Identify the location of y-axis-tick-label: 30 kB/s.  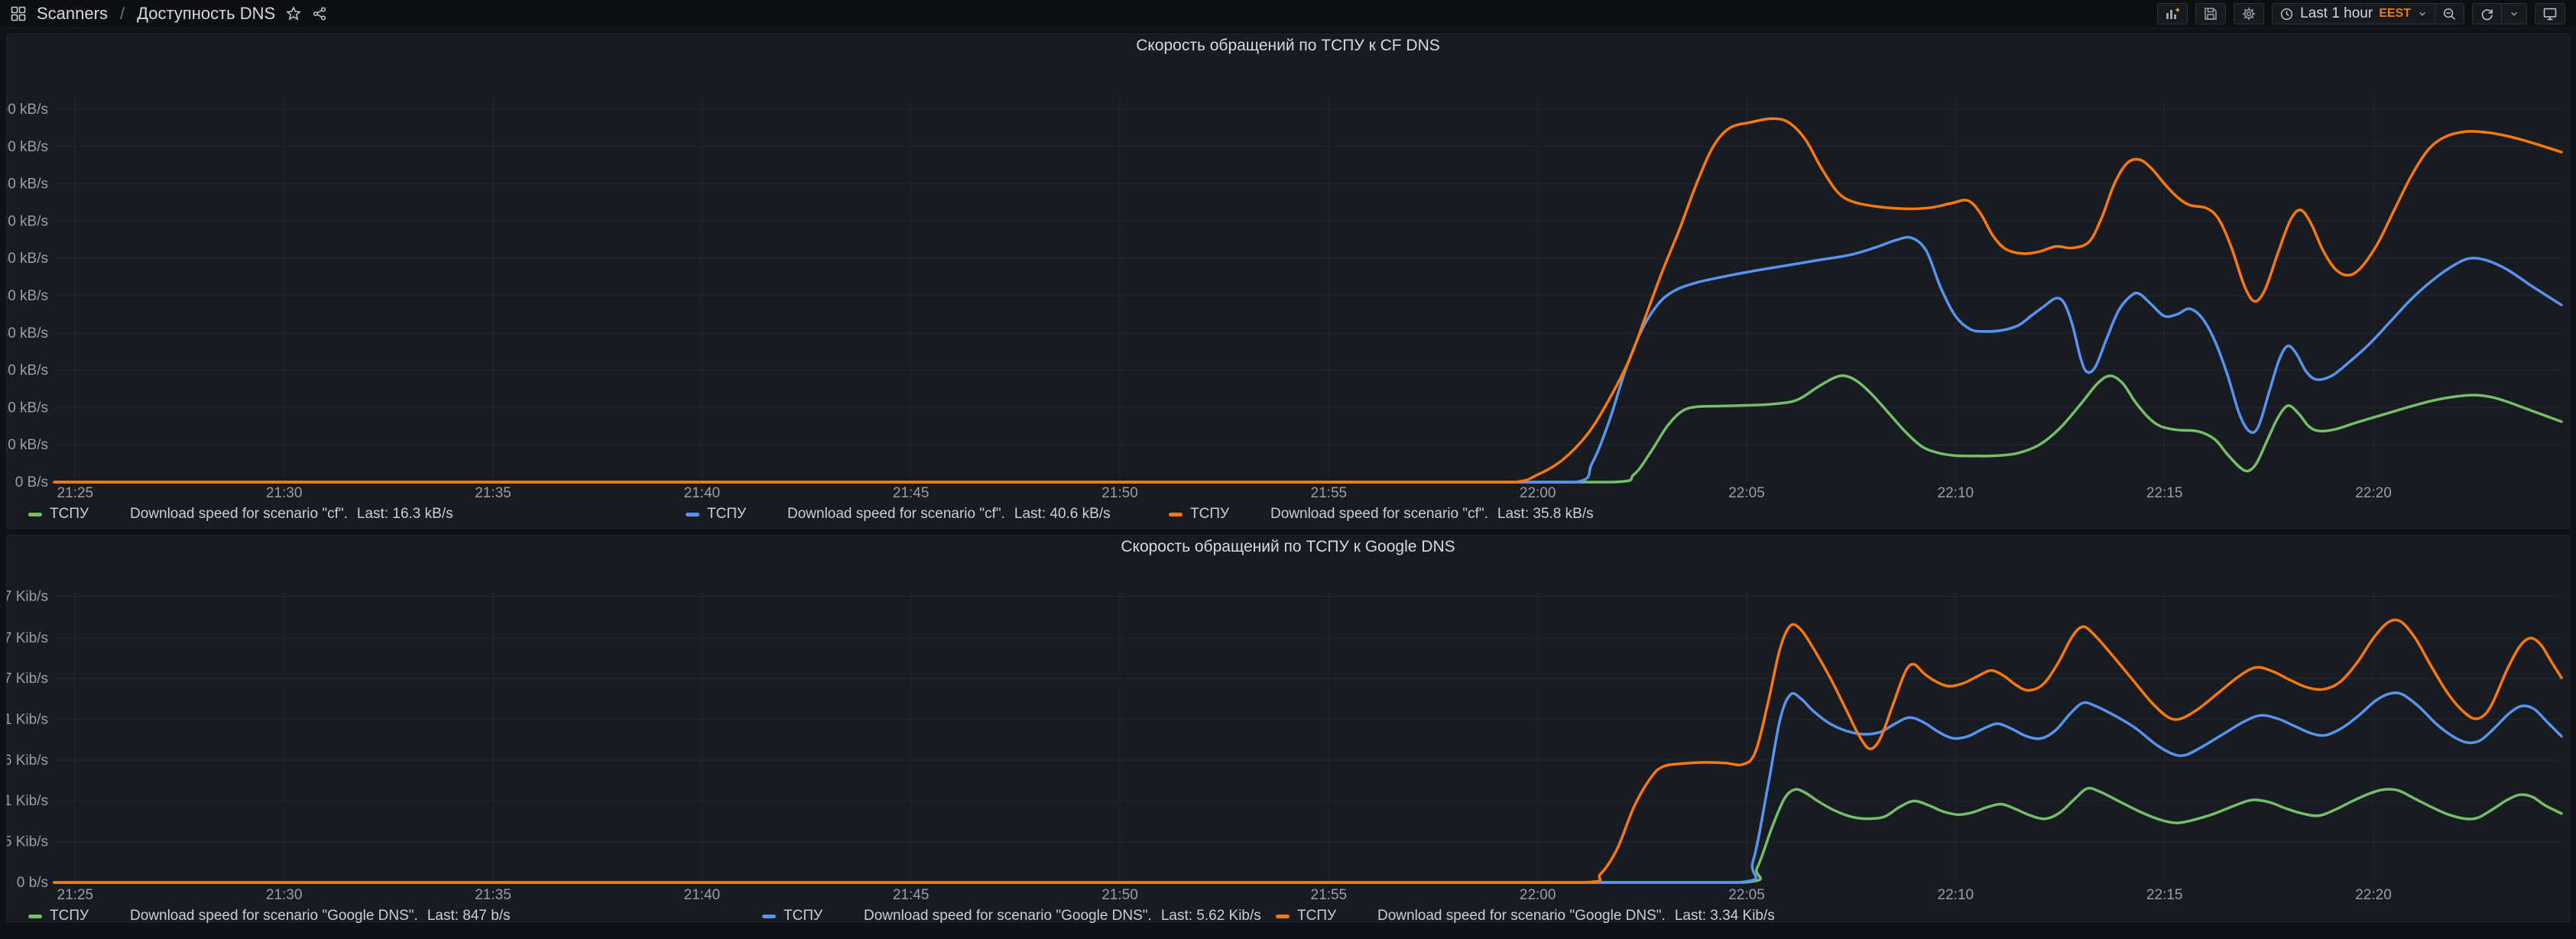
(27, 371).